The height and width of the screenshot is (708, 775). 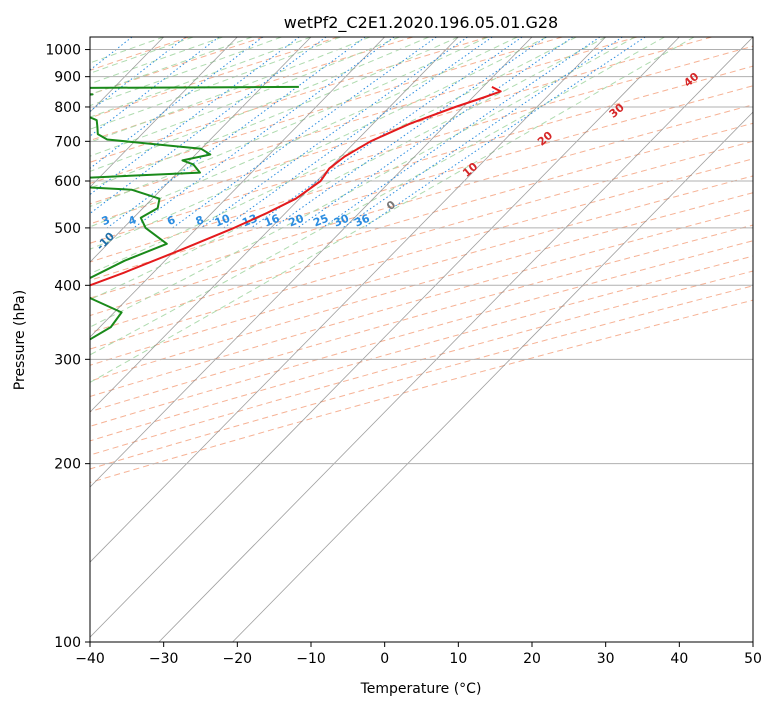 What do you see at coordinates (296, 221) in the screenshot?
I see `mixing-ratio-label: 20` at bounding box center [296, 221].